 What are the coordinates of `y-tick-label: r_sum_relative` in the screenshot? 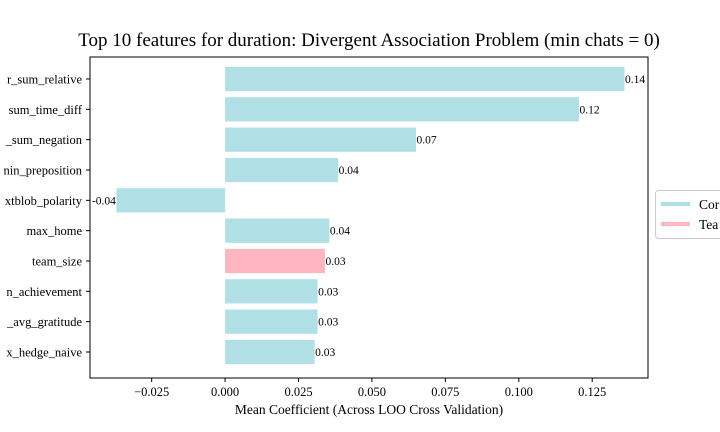 It's located at (44, 80).